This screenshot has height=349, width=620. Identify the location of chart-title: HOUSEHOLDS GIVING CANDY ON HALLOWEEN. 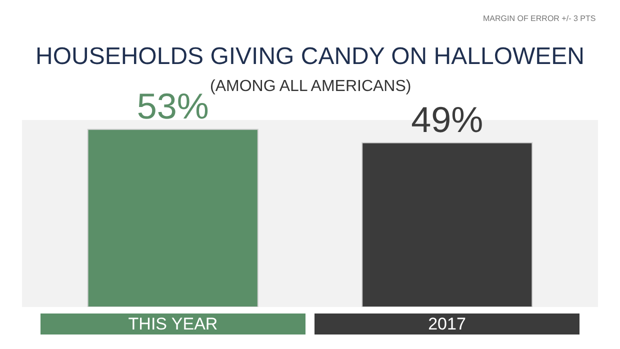
(310, 56).